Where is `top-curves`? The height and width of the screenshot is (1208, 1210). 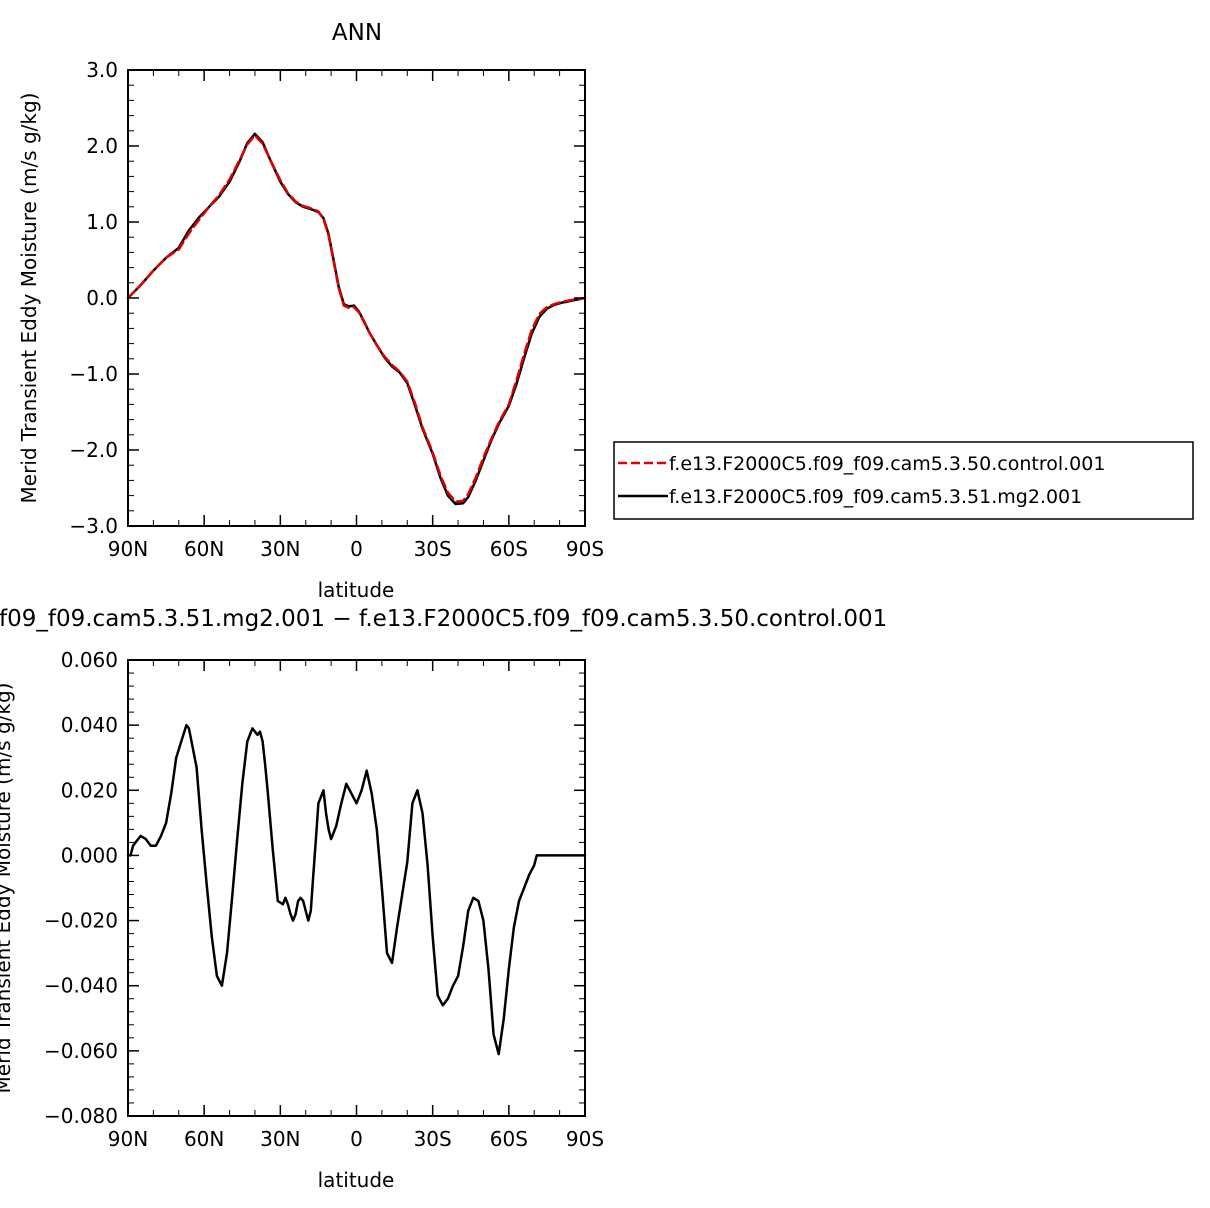
top-curves is located at coordinates (356, 319).